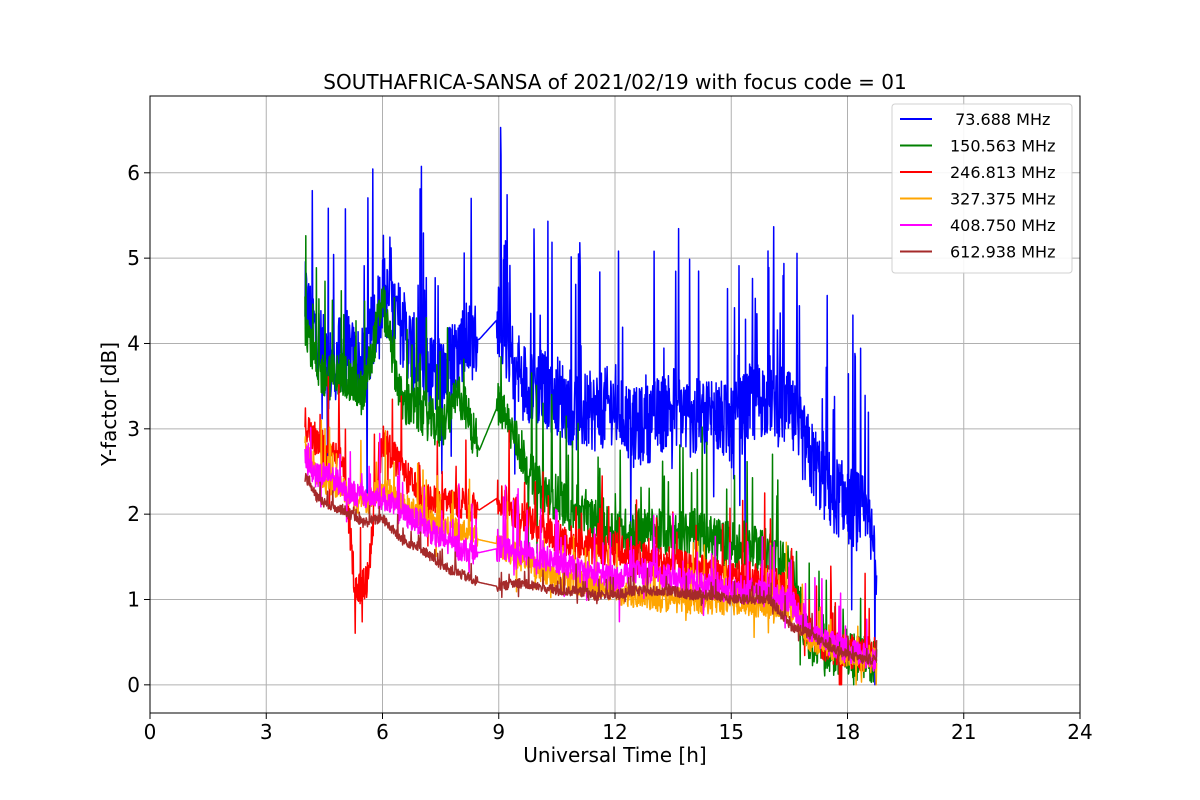  Describe the element at coordinates (498, 732) in the screenshot. I see `x-tick-label: 9` at that location.